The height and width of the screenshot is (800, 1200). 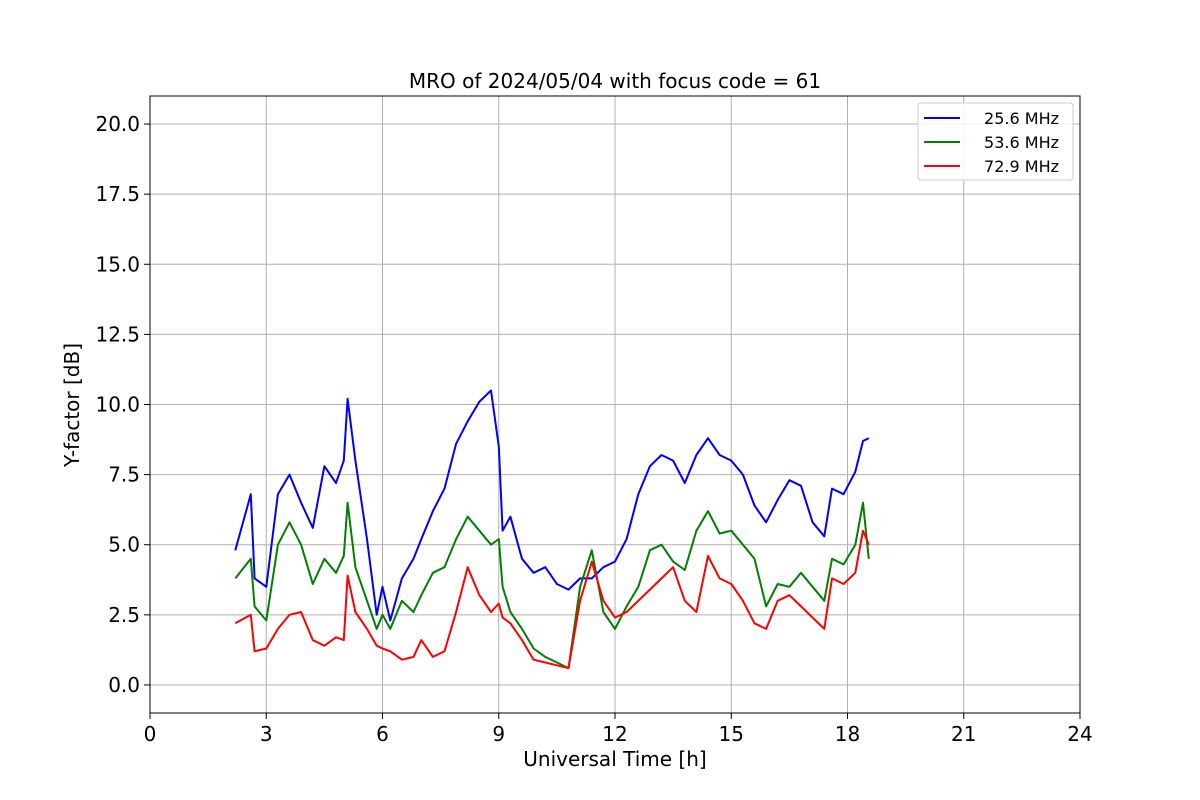 What do you see at coordinates (614, 734) in the screenshot?
I see `x-tick-label: 12` at bounding box center [614, 734].